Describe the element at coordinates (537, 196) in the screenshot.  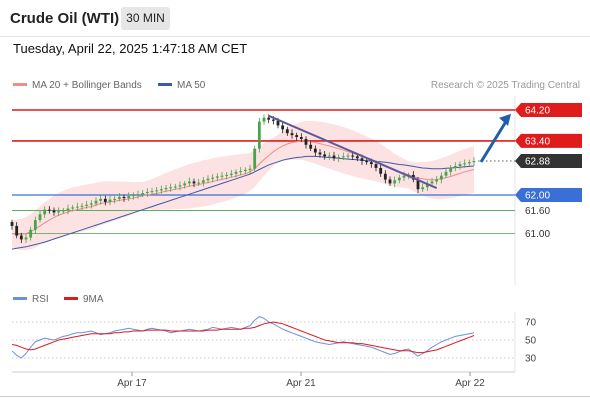
I see `level-label-3: 62.00` at that location.